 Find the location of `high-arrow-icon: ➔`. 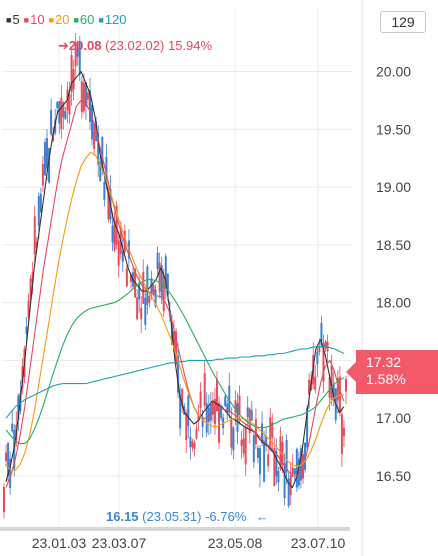

high-arrow-icon: ➔ is located at coordinates (63, 45).